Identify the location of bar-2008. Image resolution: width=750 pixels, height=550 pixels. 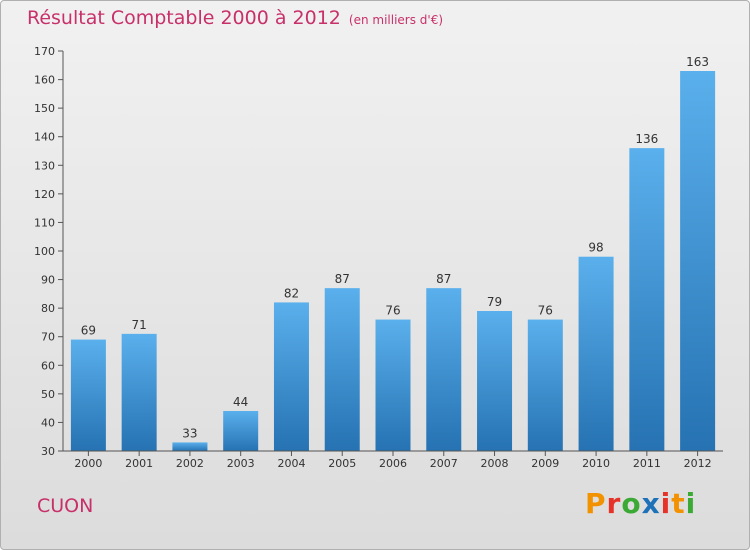
(495, 381).